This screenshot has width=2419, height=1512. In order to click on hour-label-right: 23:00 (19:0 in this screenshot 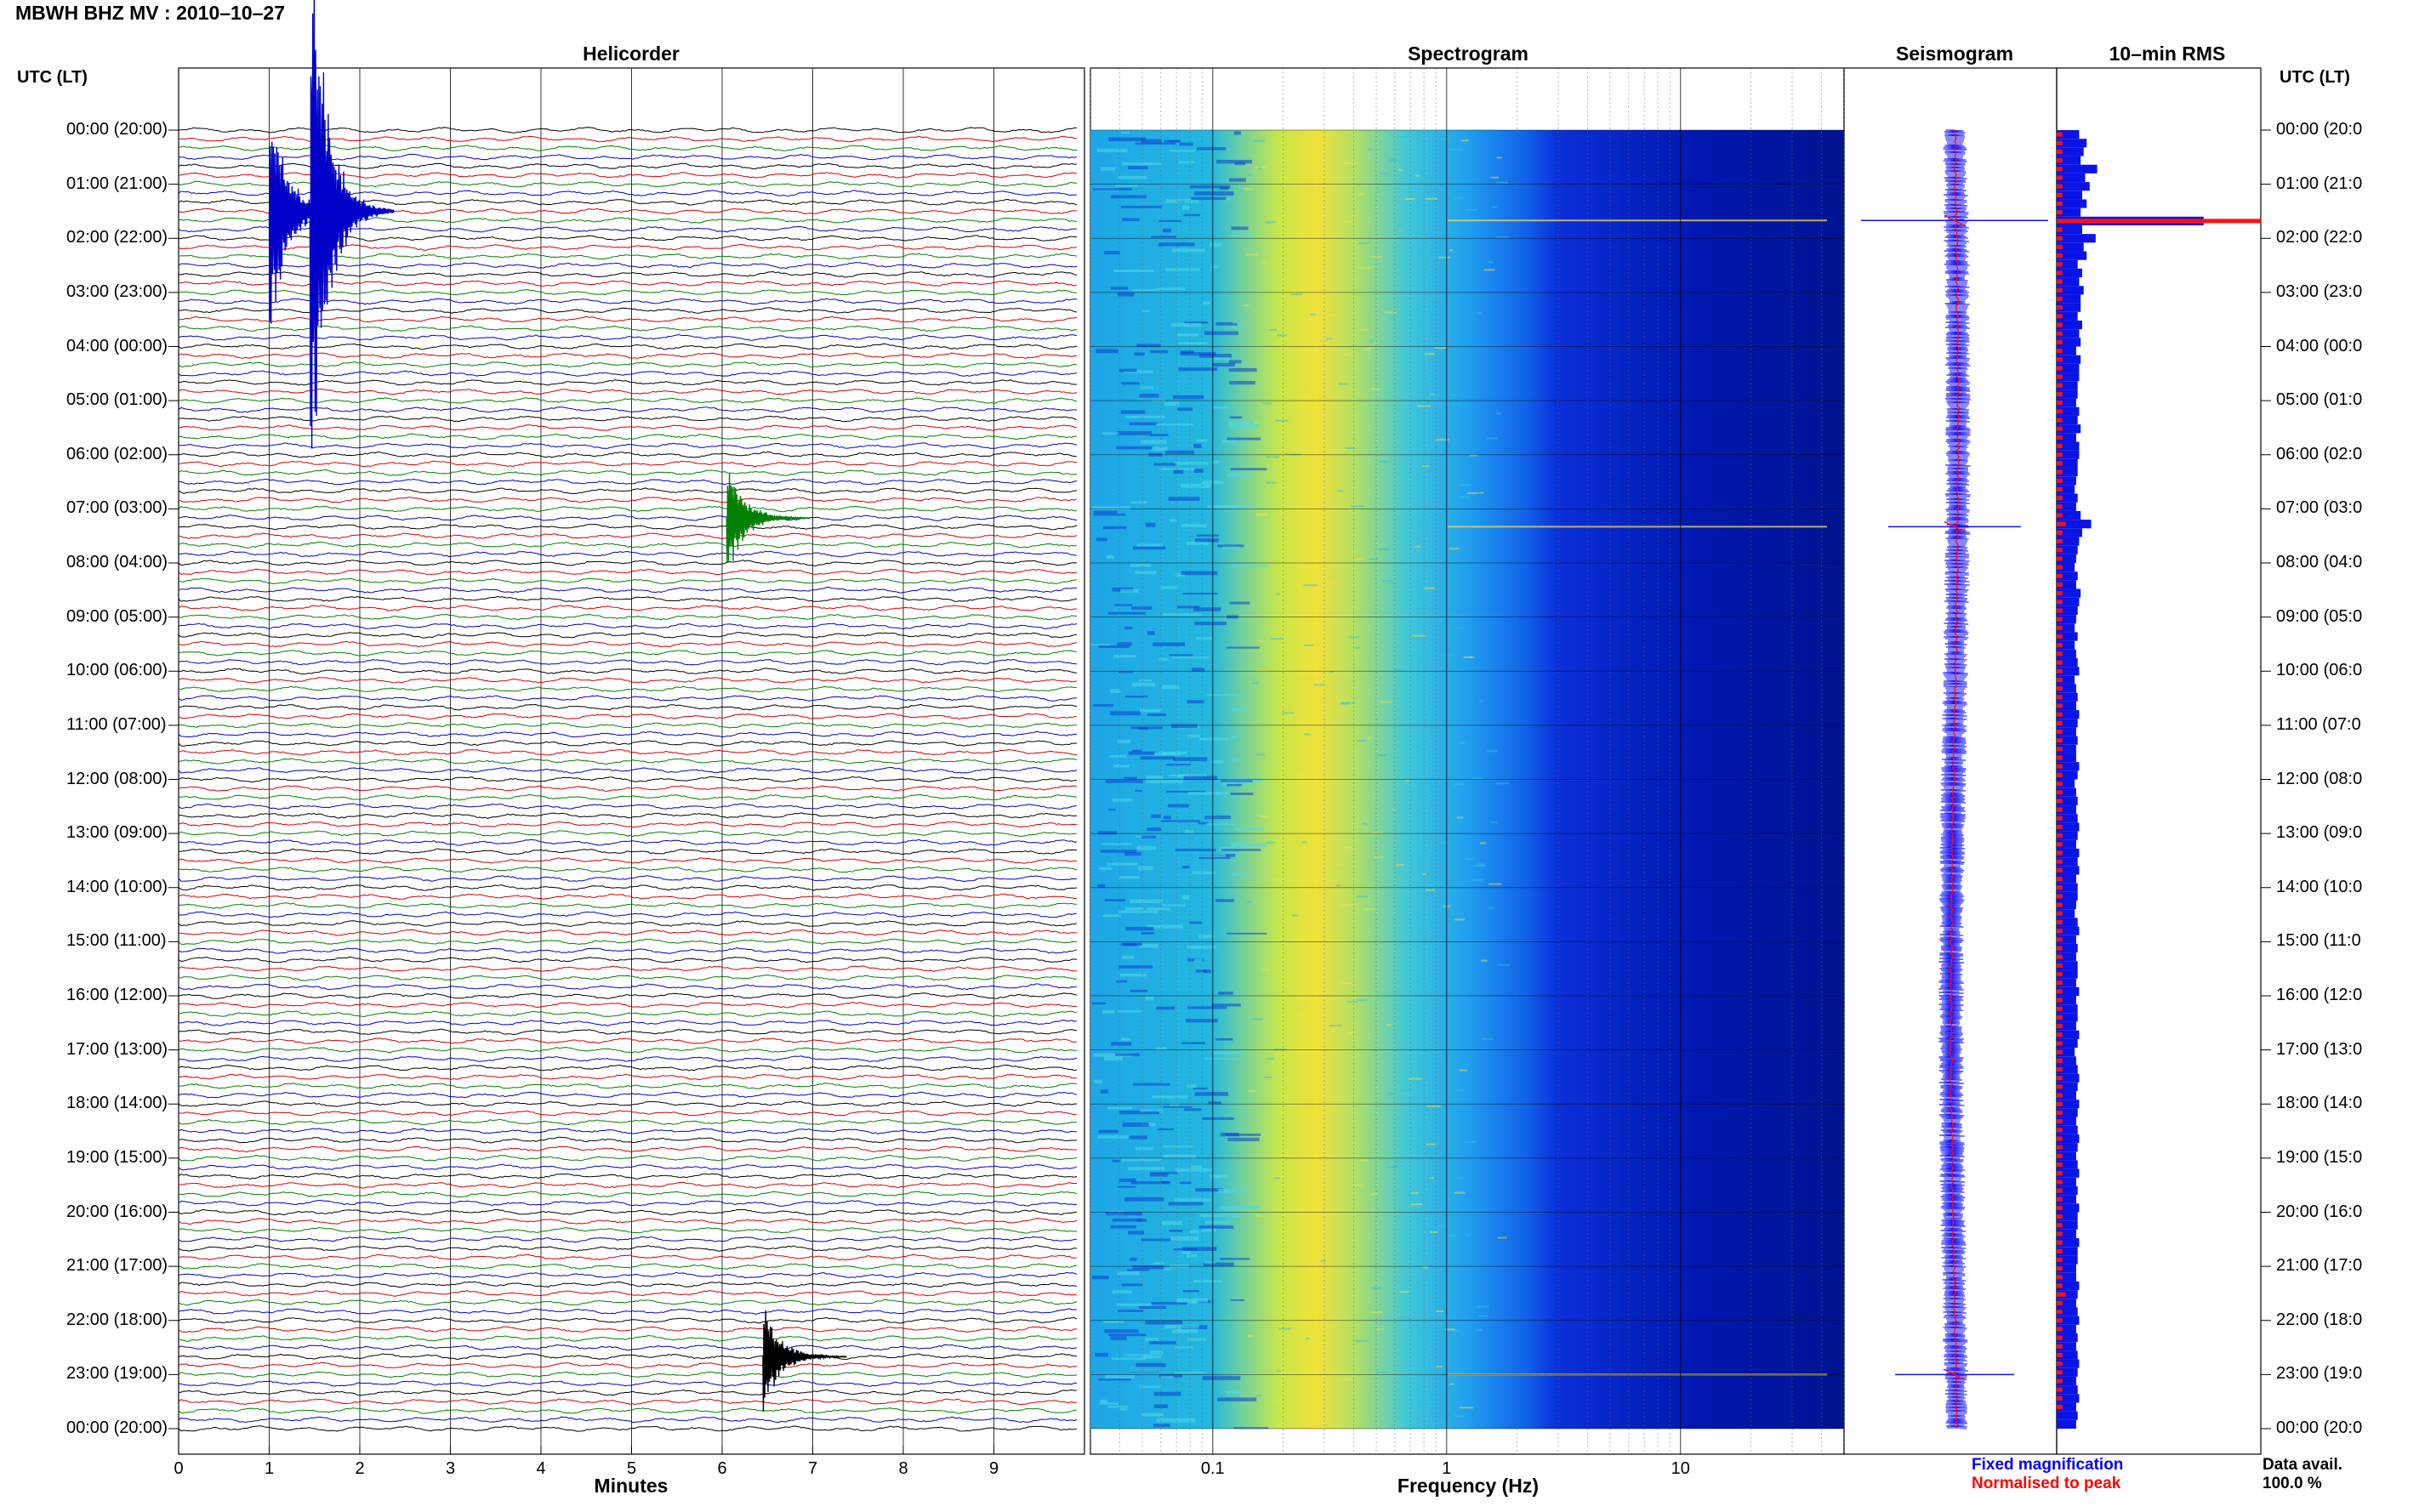, I will do `click(2319, 1374)`.